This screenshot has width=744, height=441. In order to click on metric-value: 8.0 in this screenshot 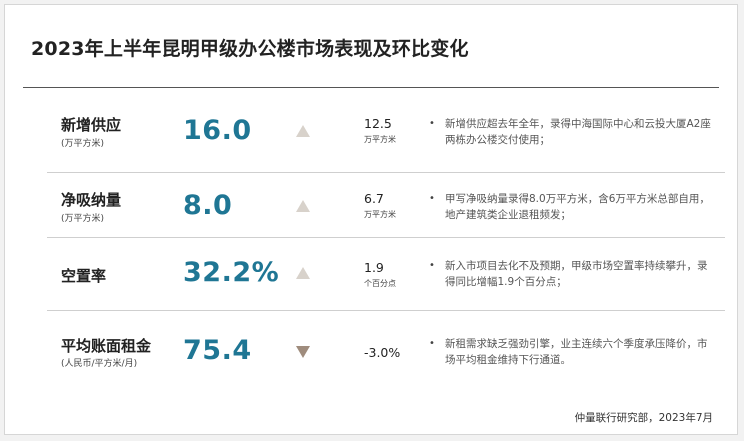, I will do `click(208, 205)`.